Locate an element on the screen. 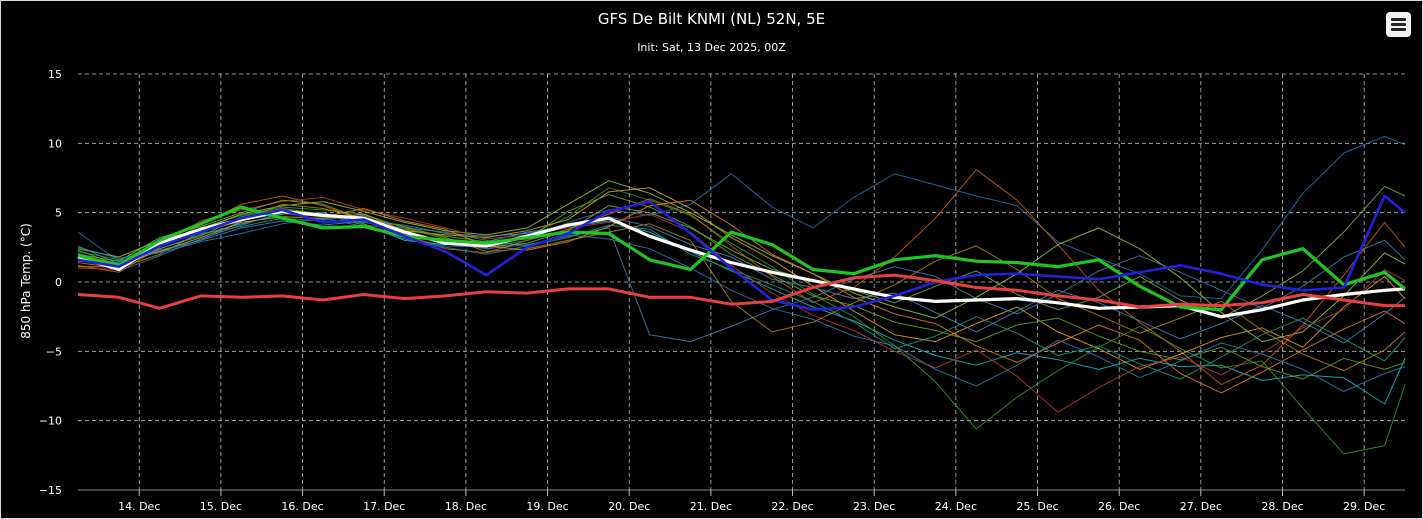 The image size is (1423, 519). y-tick-label: 10 is located at coordinates (55, 143).